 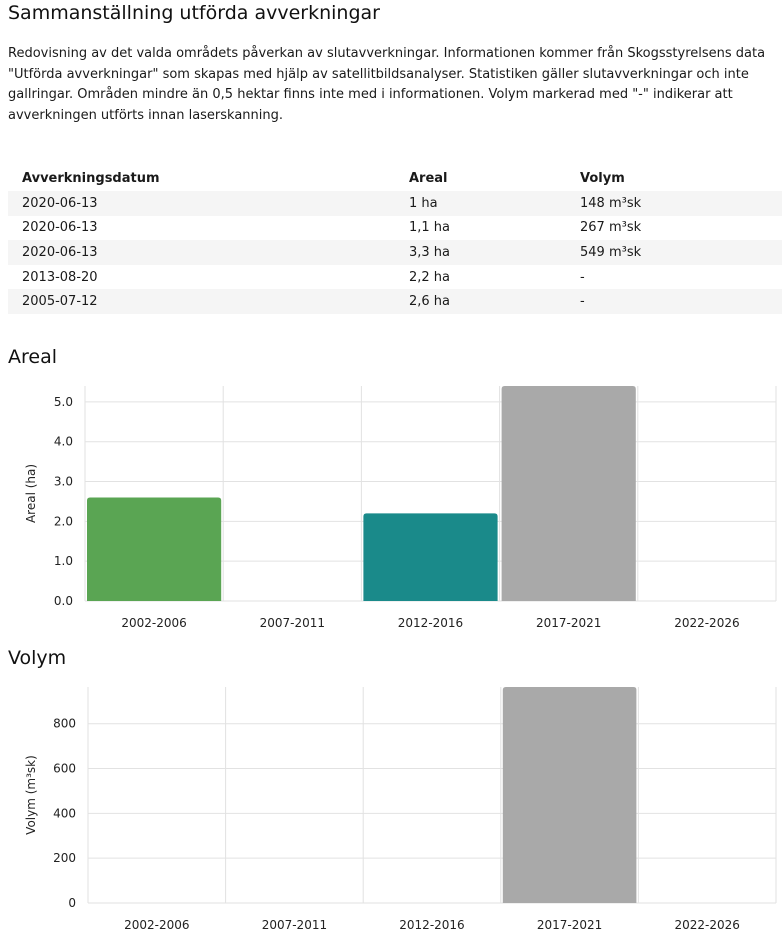 I want to click on page-title: Sammanställning utförda avverkningar, so click(x=194, y=13).